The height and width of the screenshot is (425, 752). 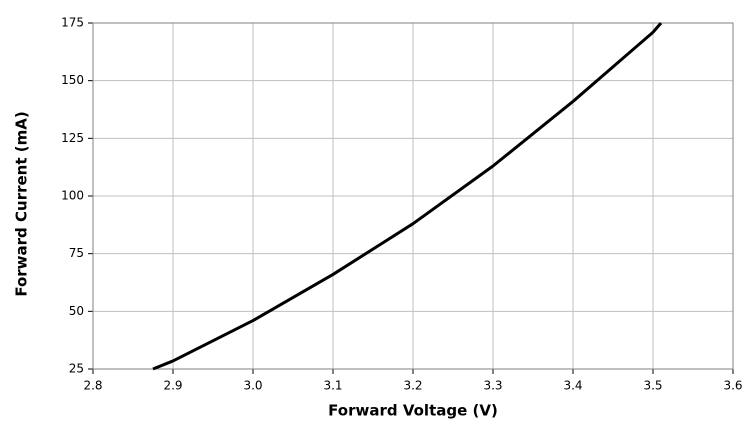 I want to click on x-tick-label: 3.6, so click(x=732, y=386).